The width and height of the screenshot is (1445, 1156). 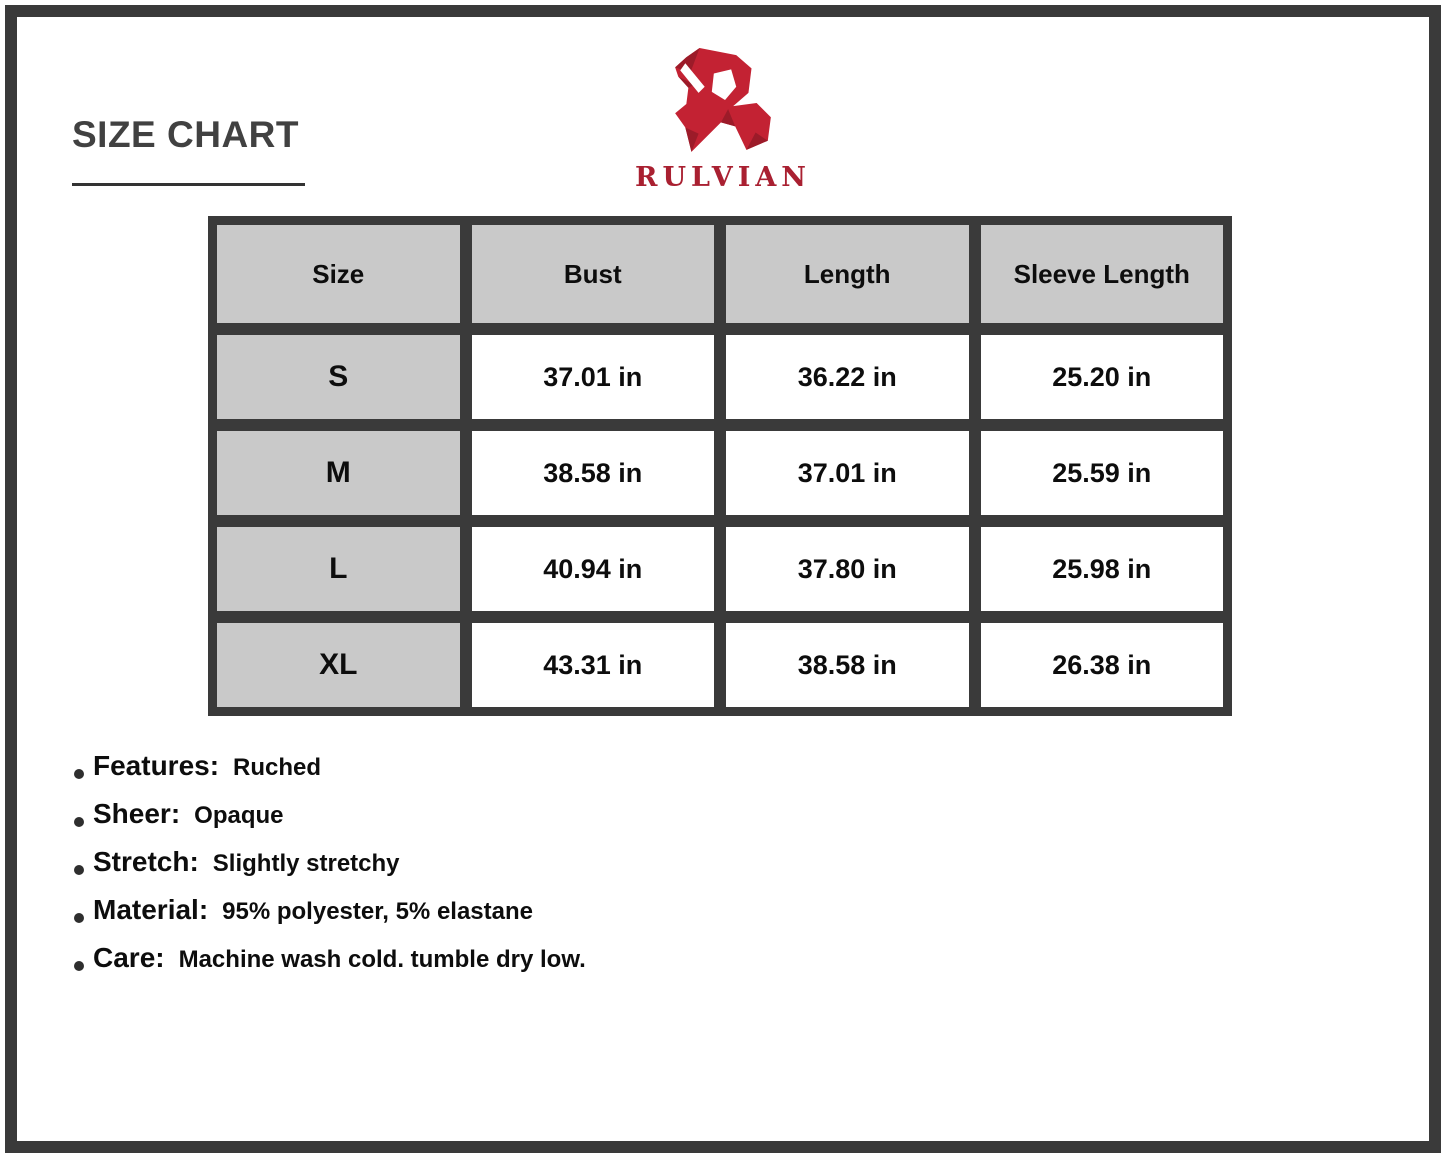 I want to click on page-title: SIZE CHART, so click(x=185, y=134).